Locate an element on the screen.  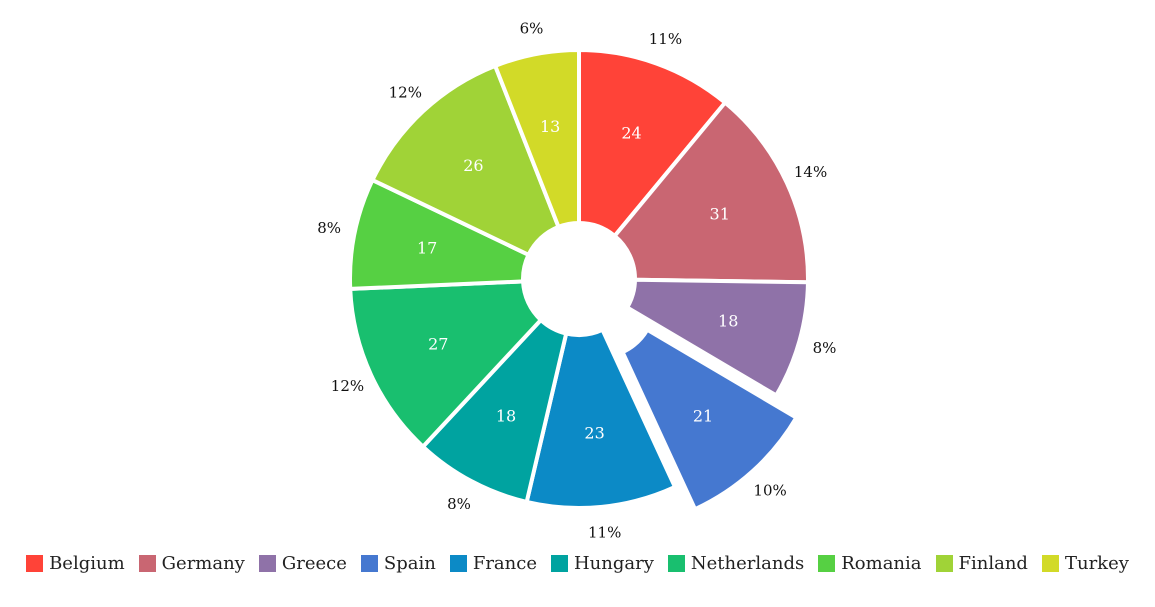
legend-label-france: France is located at coordinates (504, 563).